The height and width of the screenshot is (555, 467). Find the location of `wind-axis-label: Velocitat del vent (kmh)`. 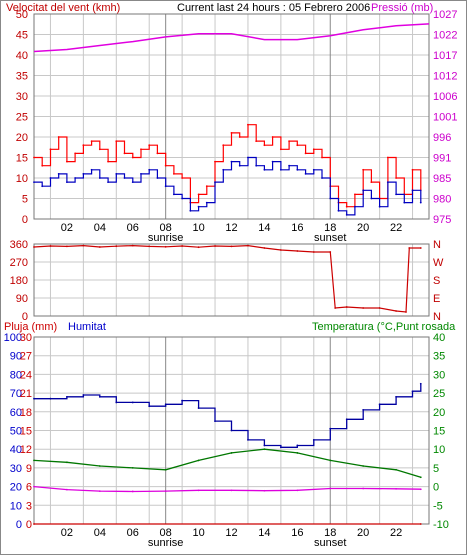

wind-axis-label: Velocitat del vent (kmh) is located at coordinates (63, 8).